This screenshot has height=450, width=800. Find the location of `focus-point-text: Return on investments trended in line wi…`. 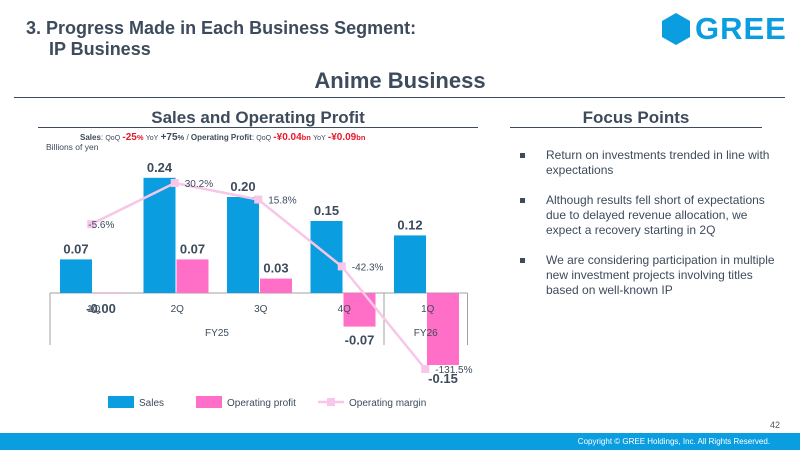

focus-point-text: Return on investments trended in line wi… is located at coordinates (658, 162).